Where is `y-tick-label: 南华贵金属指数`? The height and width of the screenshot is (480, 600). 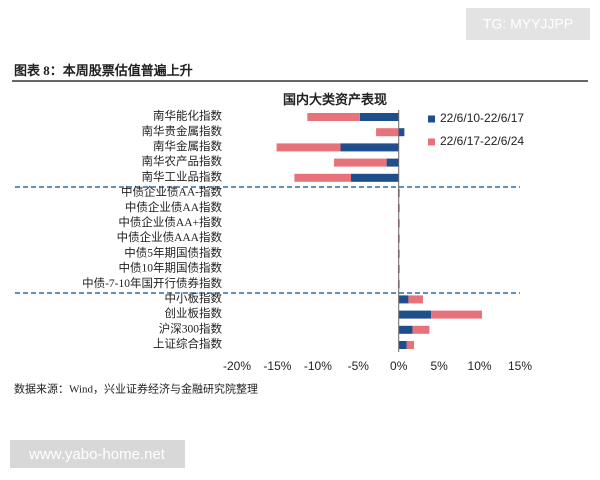 y-tick-label: 南华贵金属指数 is located at coordinates (182, 131).